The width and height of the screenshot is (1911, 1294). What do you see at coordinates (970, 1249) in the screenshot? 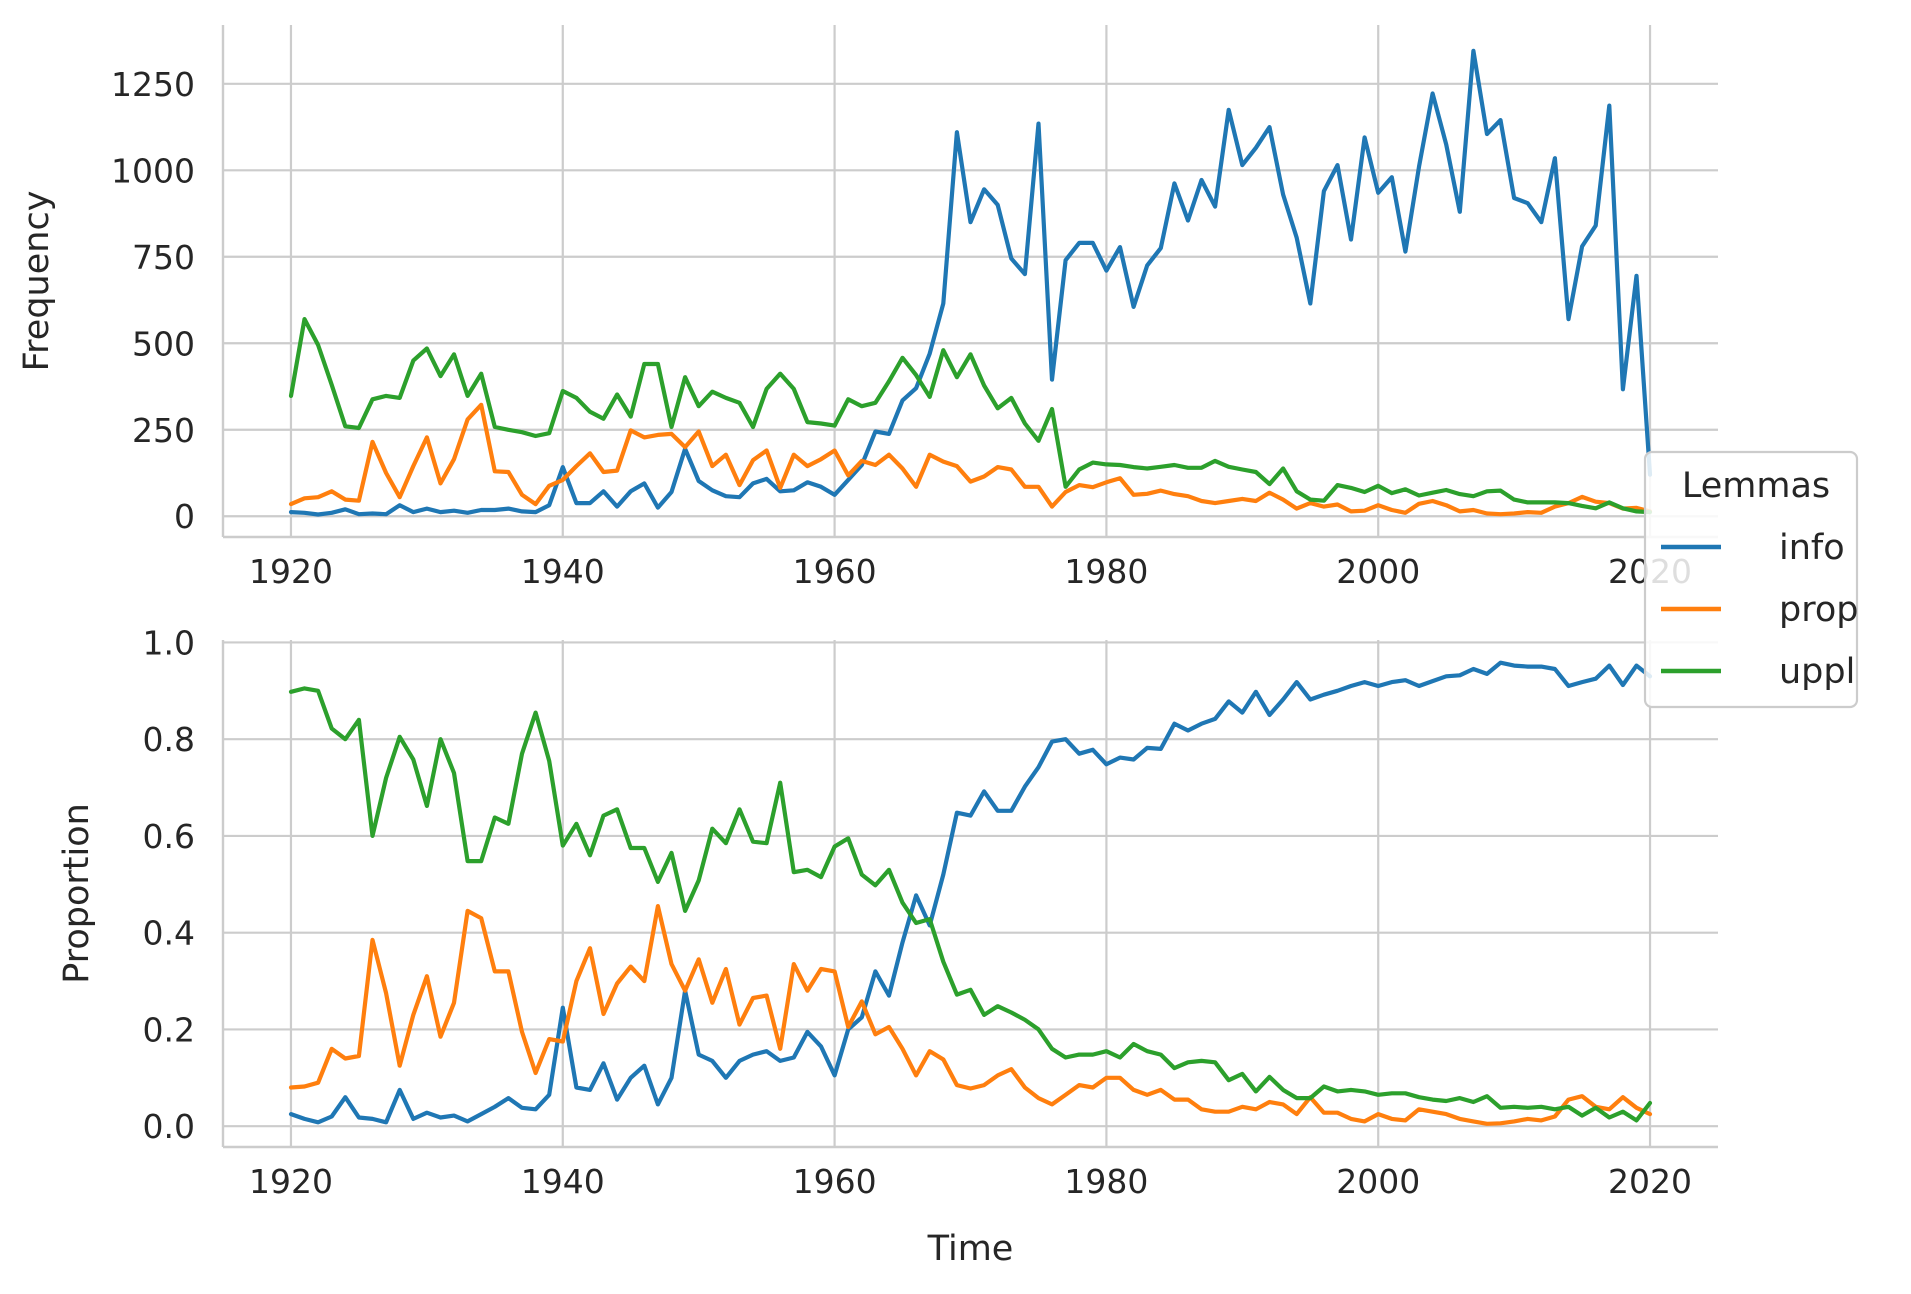
I see `x-axis-label: Time` at bounding box center [970, 1249].